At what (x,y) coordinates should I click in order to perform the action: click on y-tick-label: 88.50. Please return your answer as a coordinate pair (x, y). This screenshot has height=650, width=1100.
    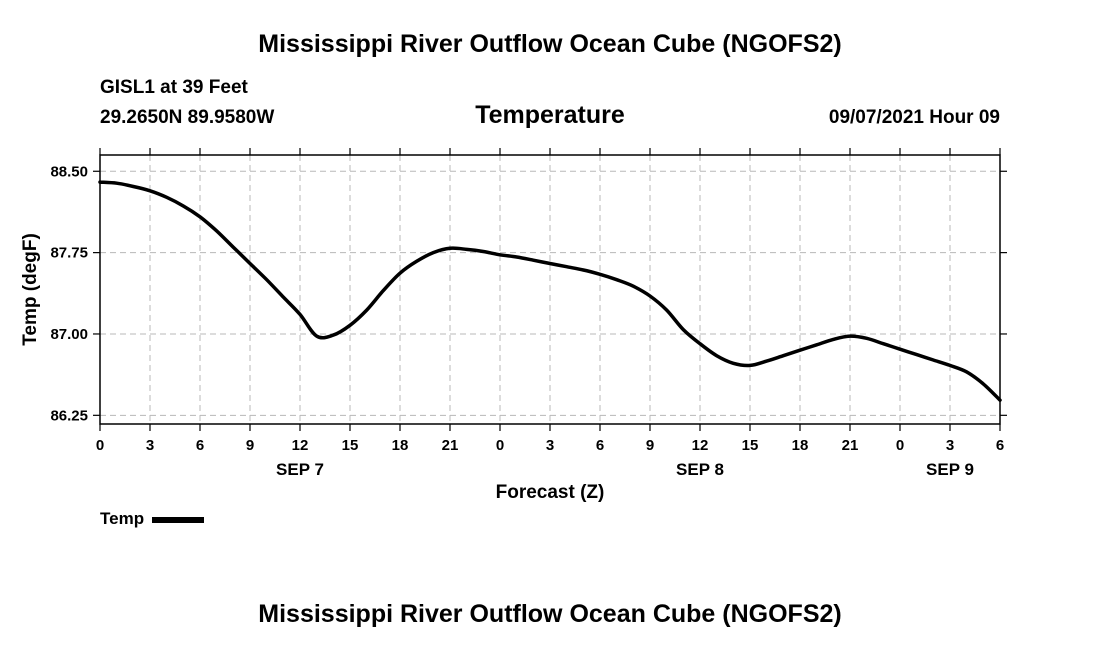
    Looking at the image, I should click on (69, 171).